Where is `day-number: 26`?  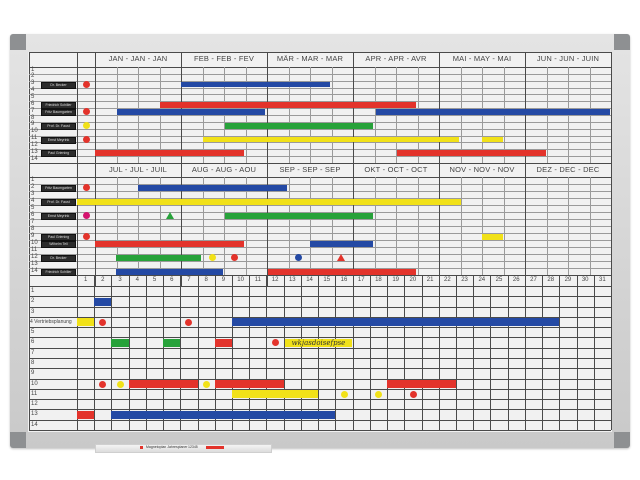 day-number: 26 is located at coordinates (516, 280).